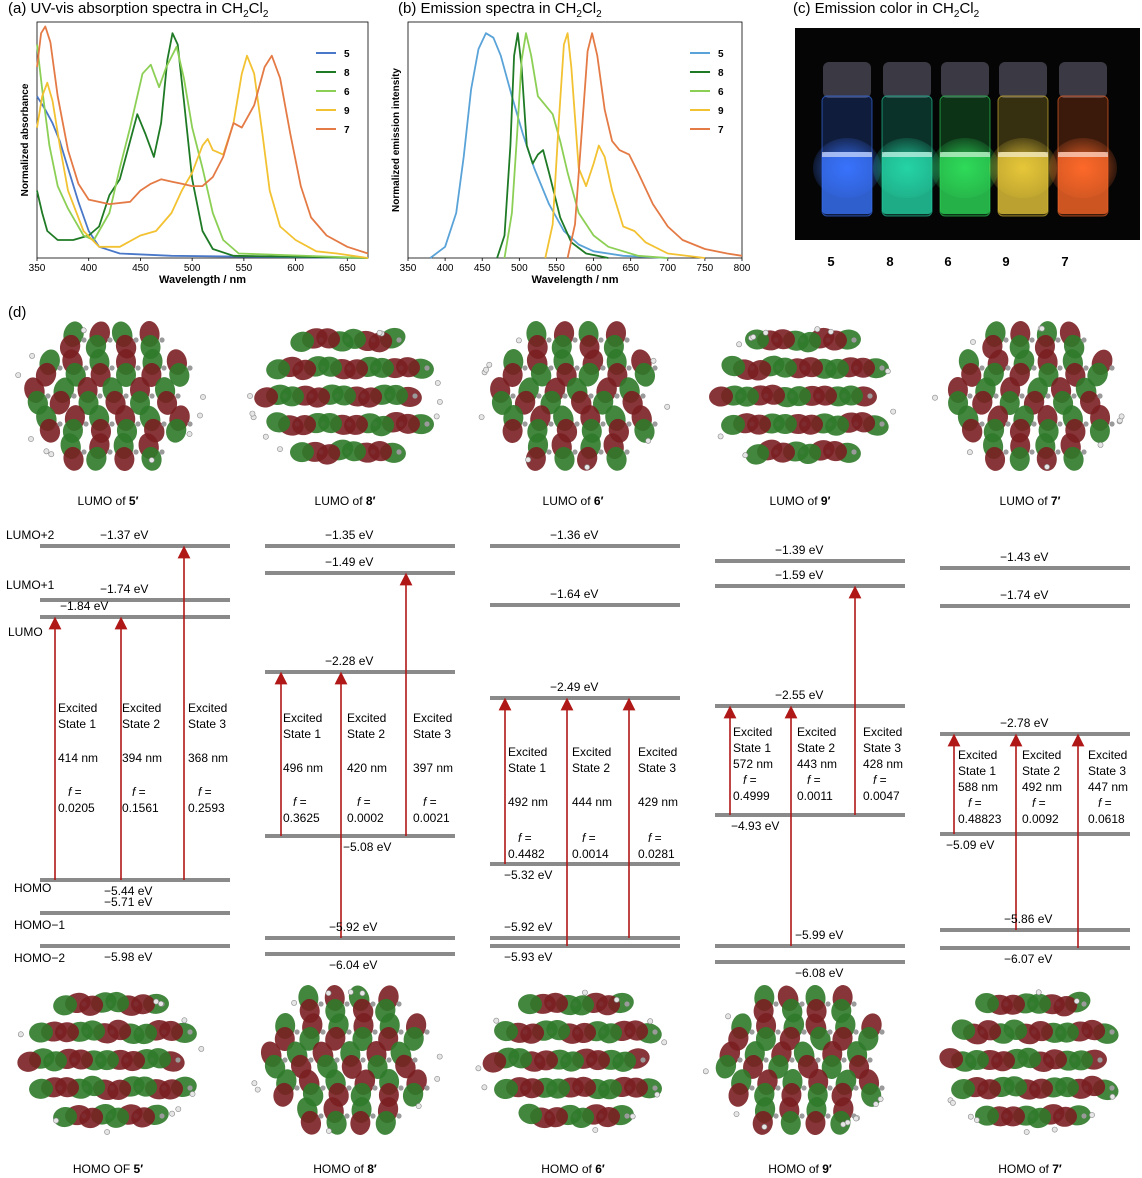 The image size is (1142, 1178). What do you see at coordinates (141, 724) in the screenshot?
I see `state-label: State 2` at bounding box center [141, 724].